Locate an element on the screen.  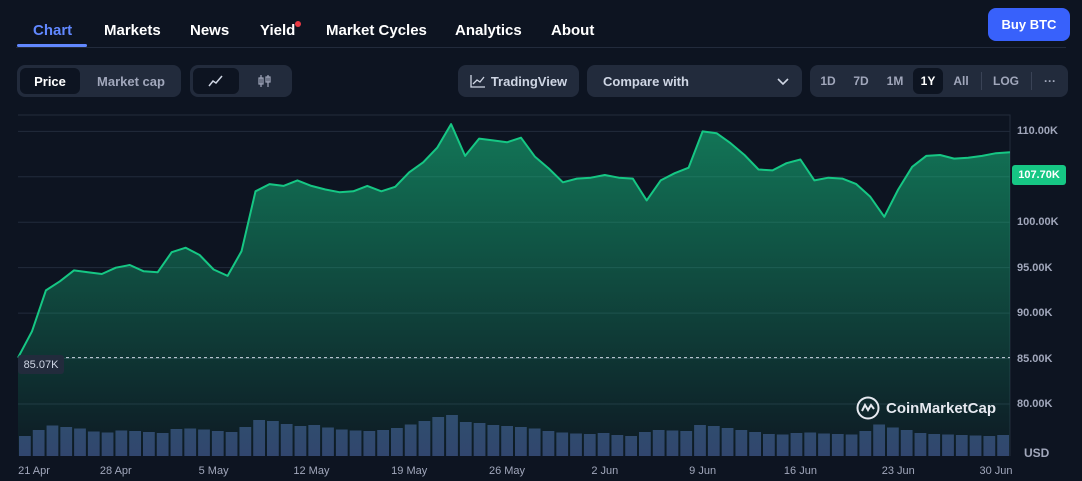
more-options-button: ··· is located at coordinates (1050, 81).